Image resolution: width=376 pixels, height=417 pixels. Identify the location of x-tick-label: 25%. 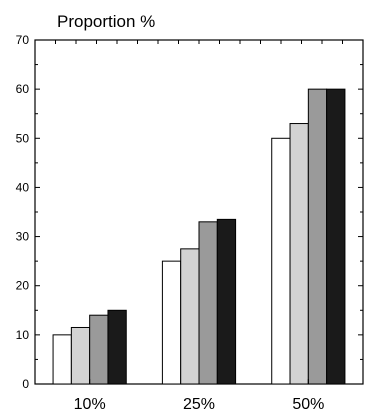
(199, 404).